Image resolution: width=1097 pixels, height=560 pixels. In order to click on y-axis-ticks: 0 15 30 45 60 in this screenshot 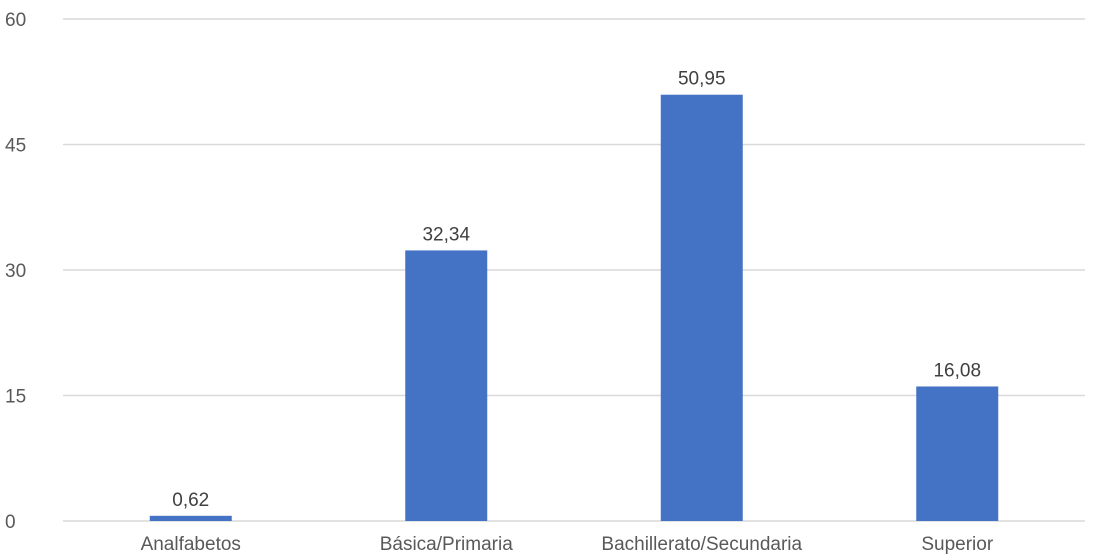, I will do `click(15, 271)`.